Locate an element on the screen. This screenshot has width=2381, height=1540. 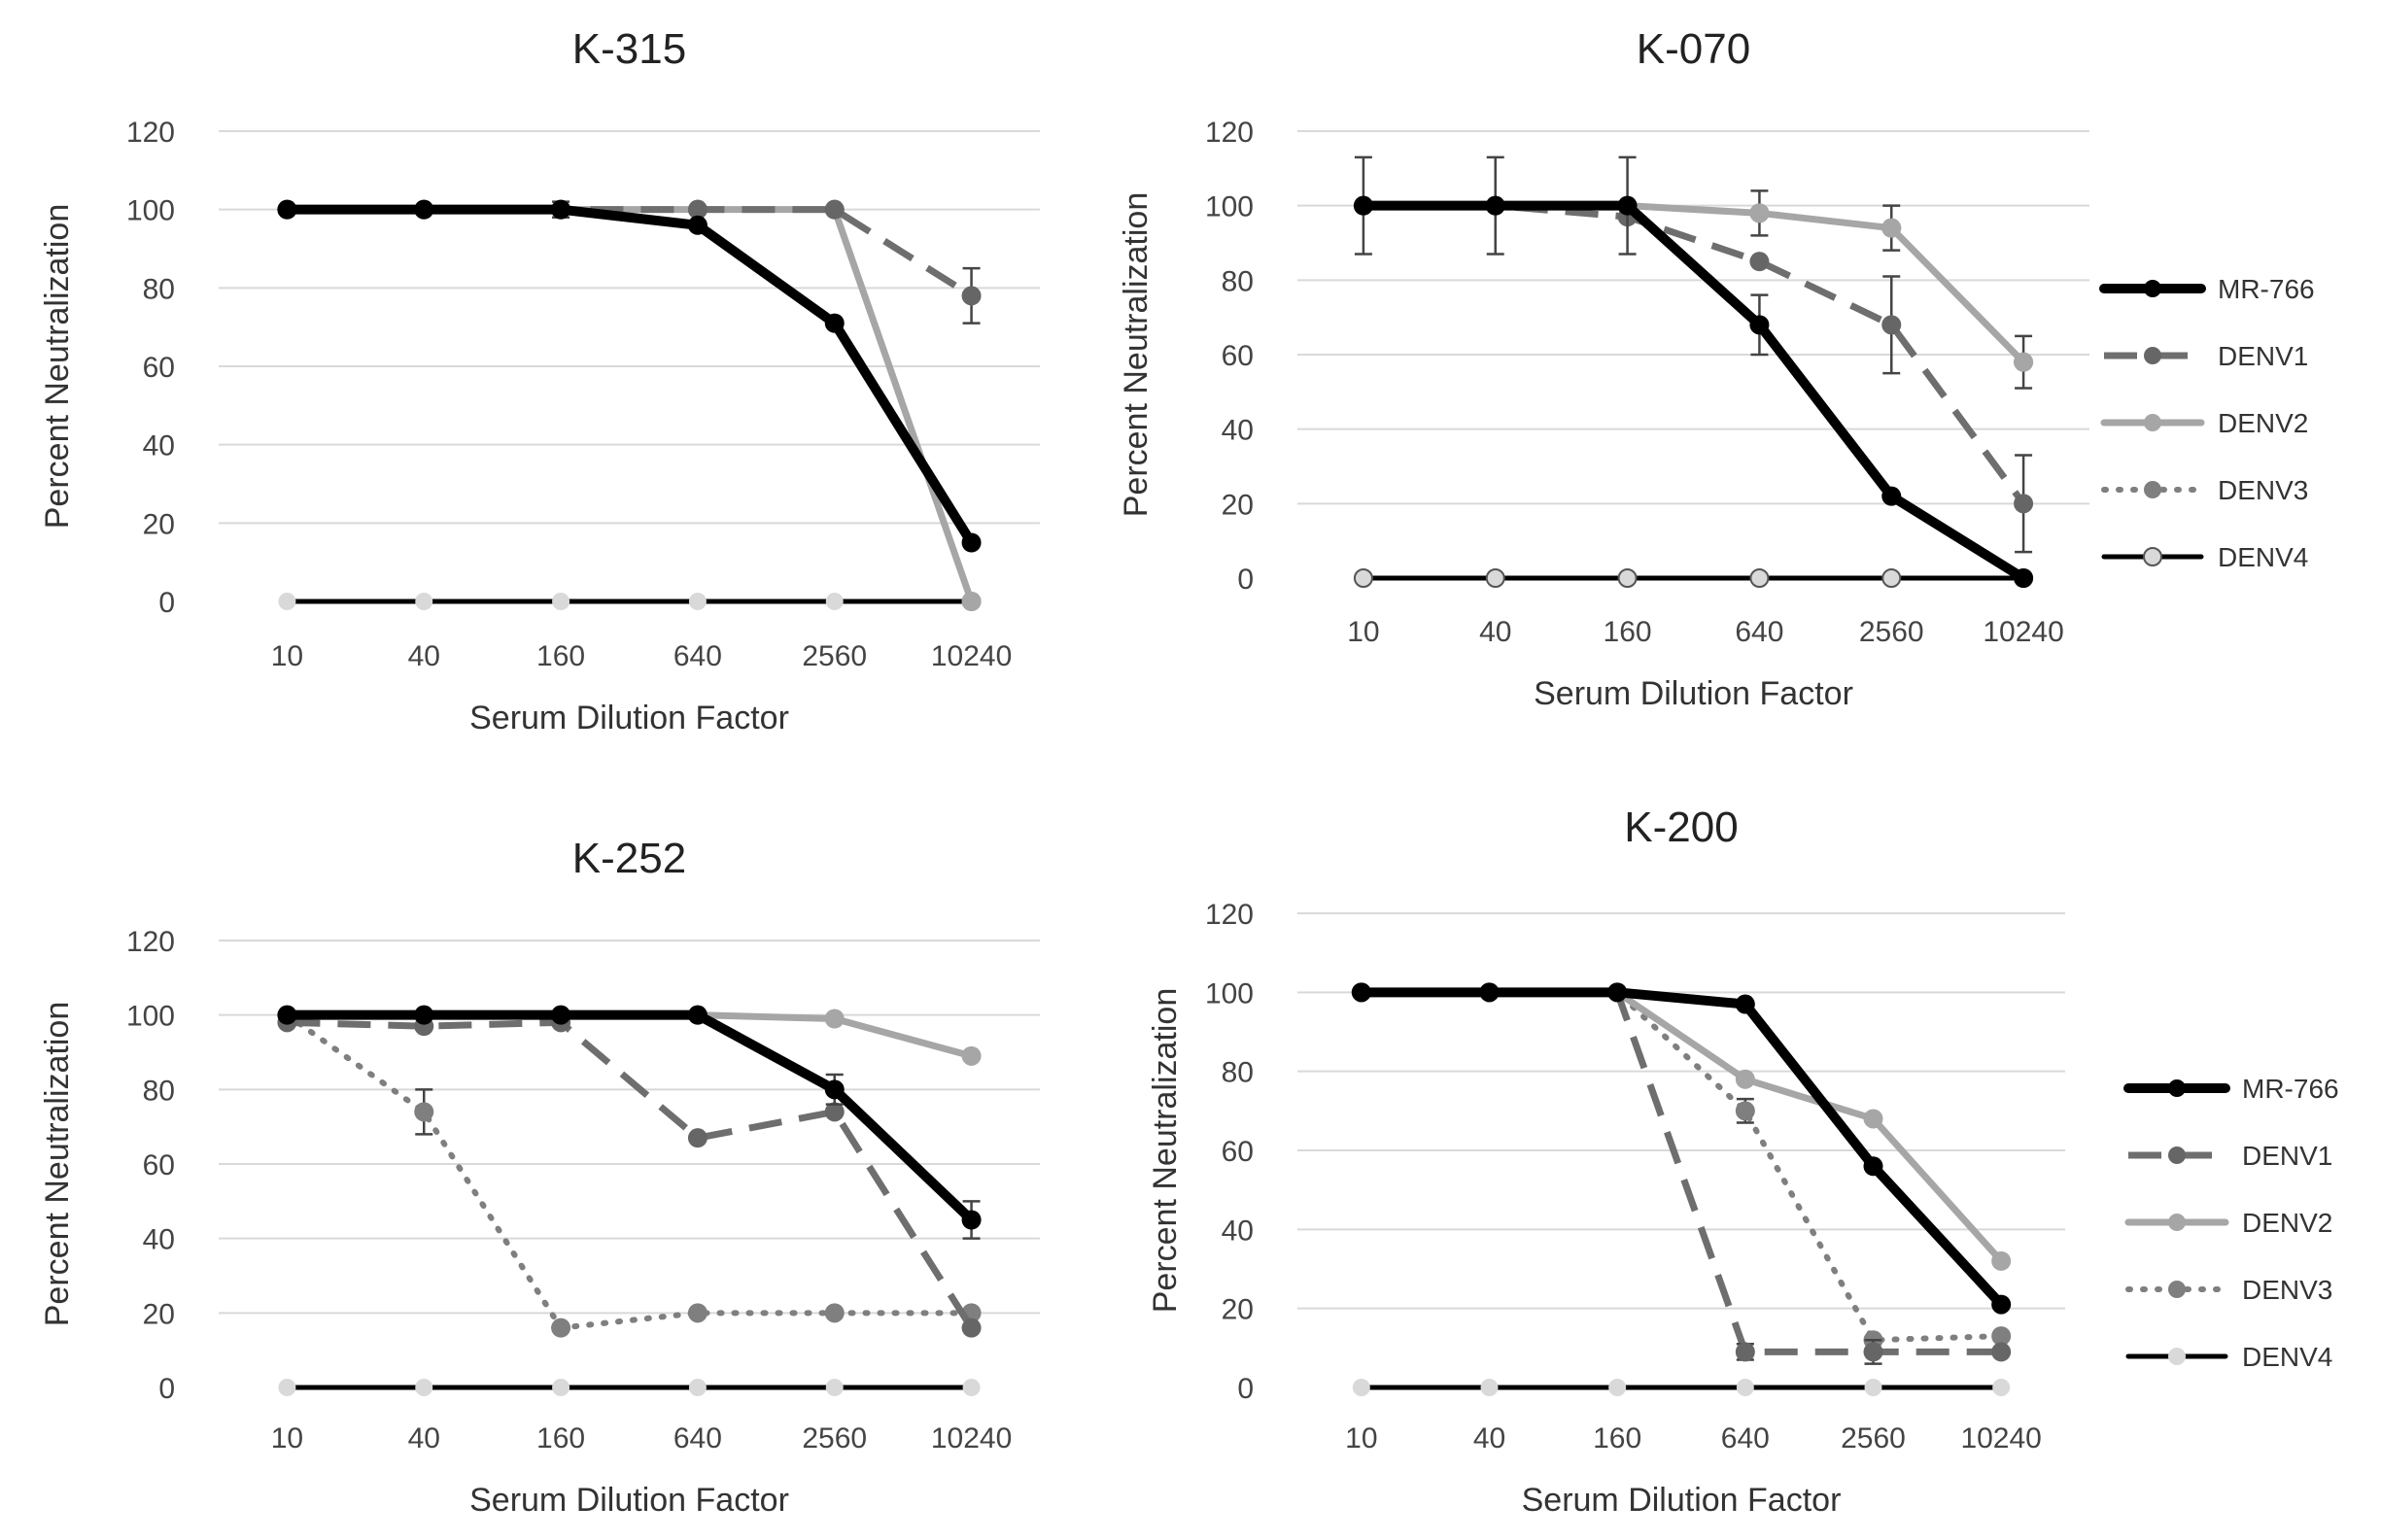
y-tick-label: 0 is located at coordinates (166, 1389).